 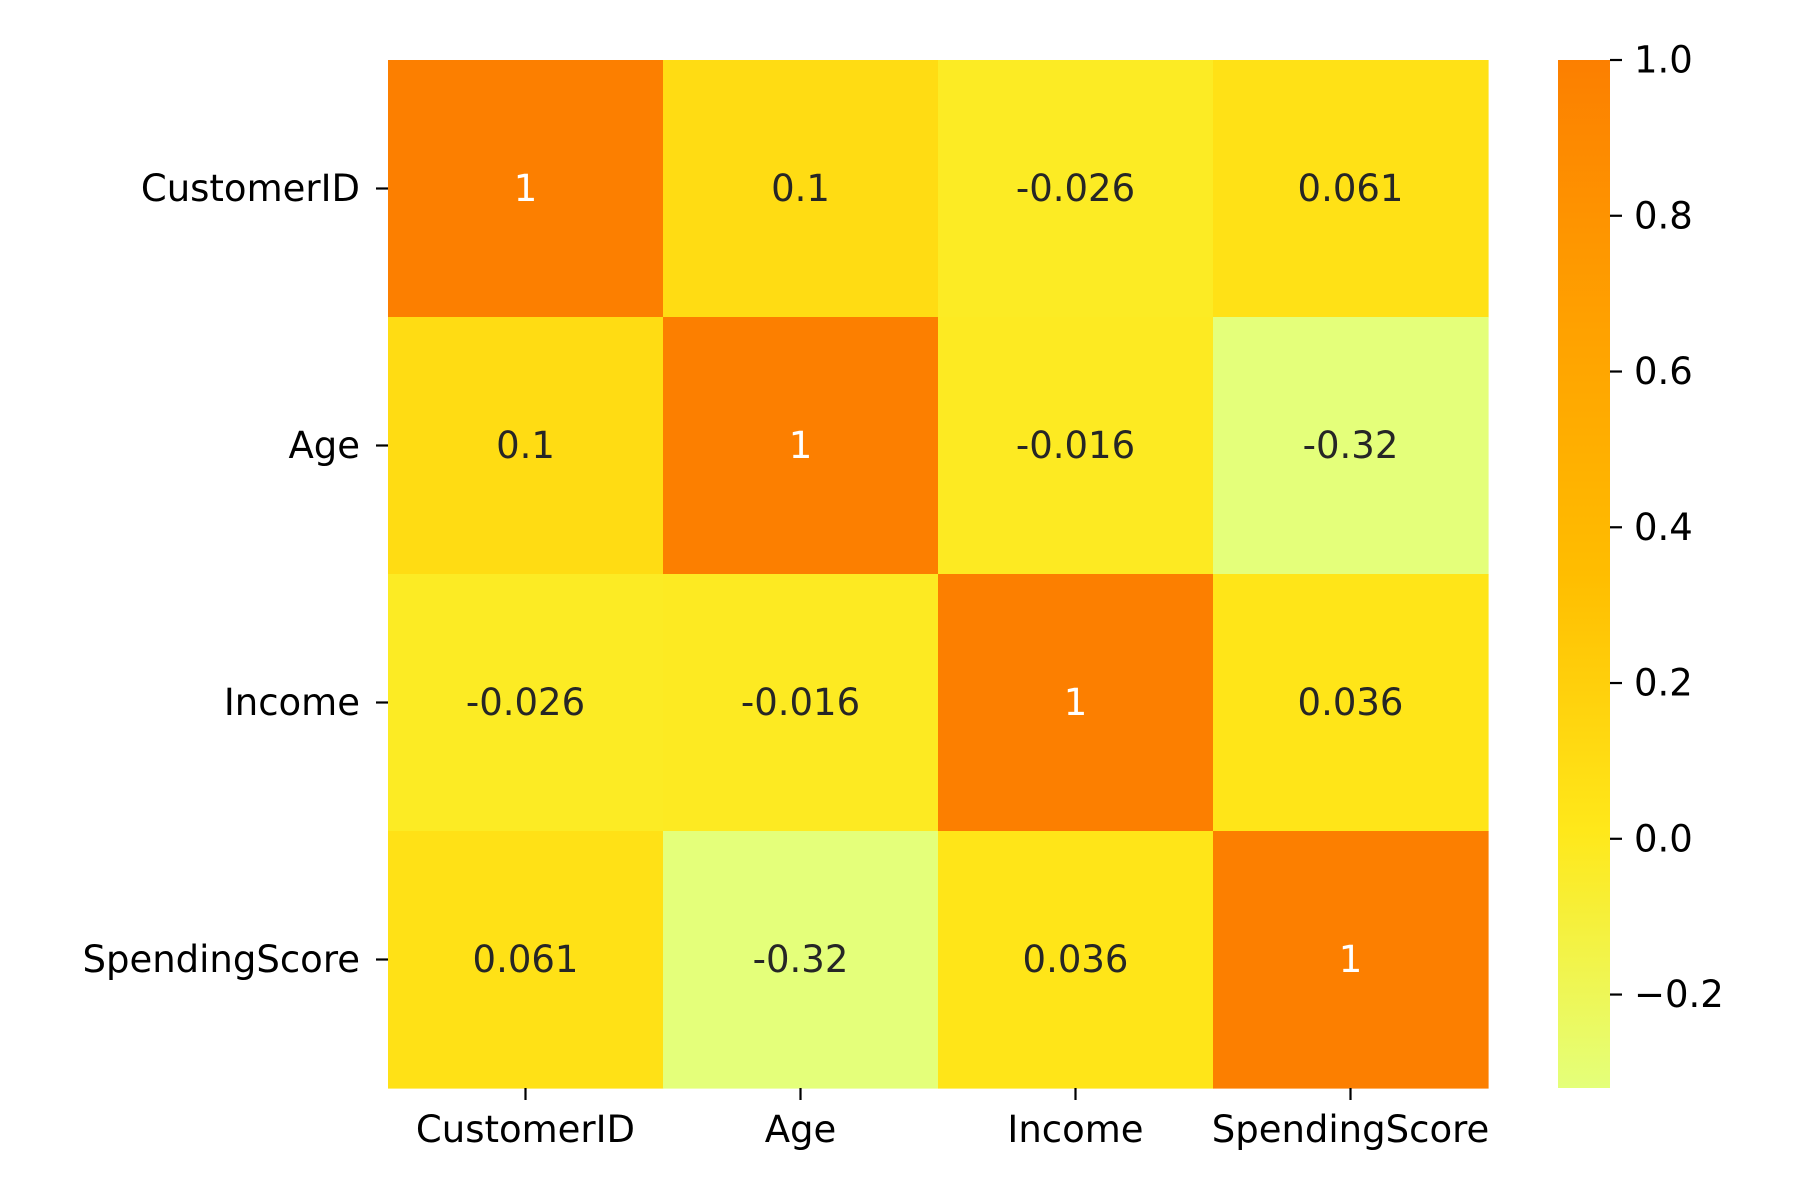 I want to click on x-tick-label: SpendingScore, so click(x=1351, y=1129).